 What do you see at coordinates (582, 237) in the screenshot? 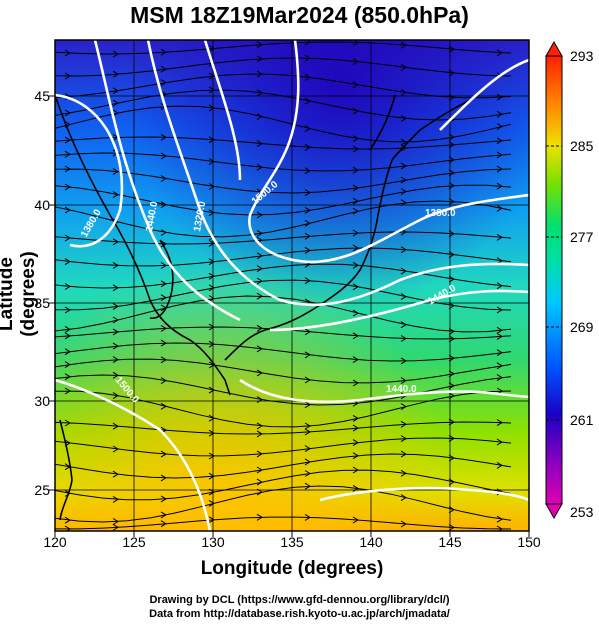
I see `colorbar-tick-label: 277` at bounding box center [582, 237].